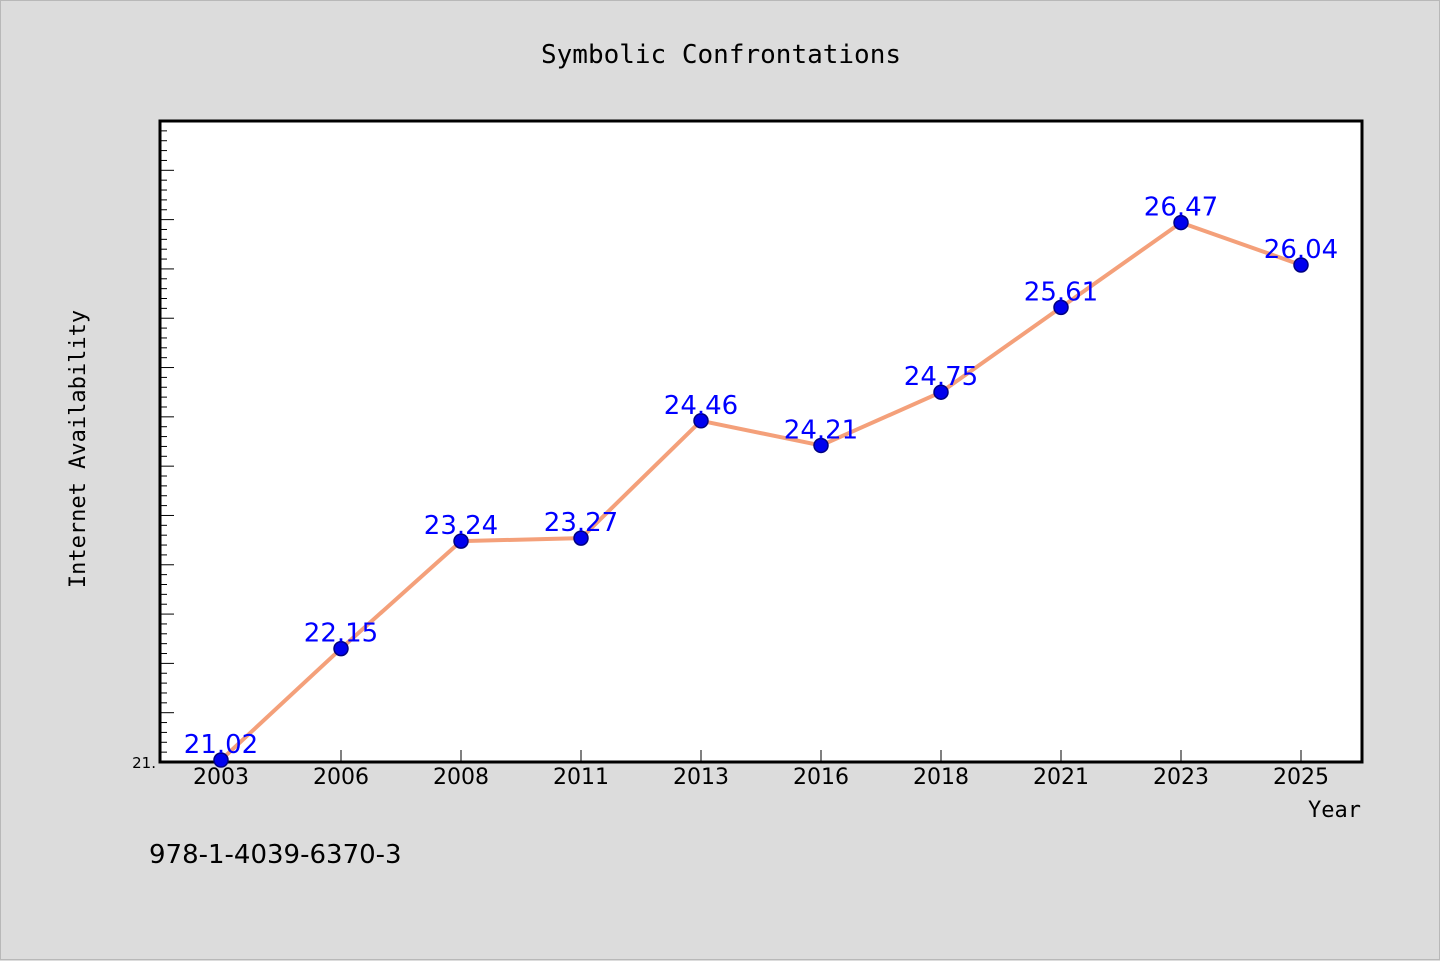  I want to click on x-tick-label: 2018, so click(941, 777).